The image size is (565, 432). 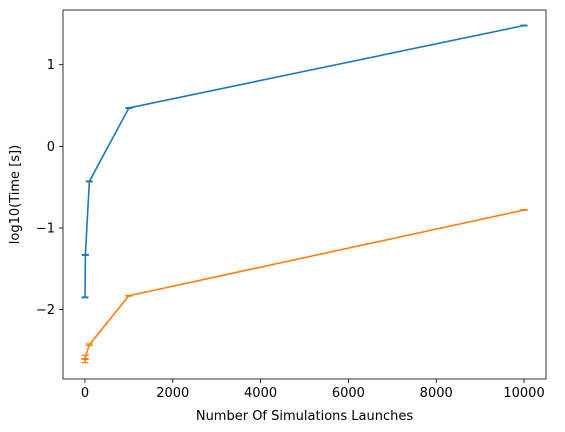 I want to click on x-tick-label: 8000, so click(x=436, y=393).